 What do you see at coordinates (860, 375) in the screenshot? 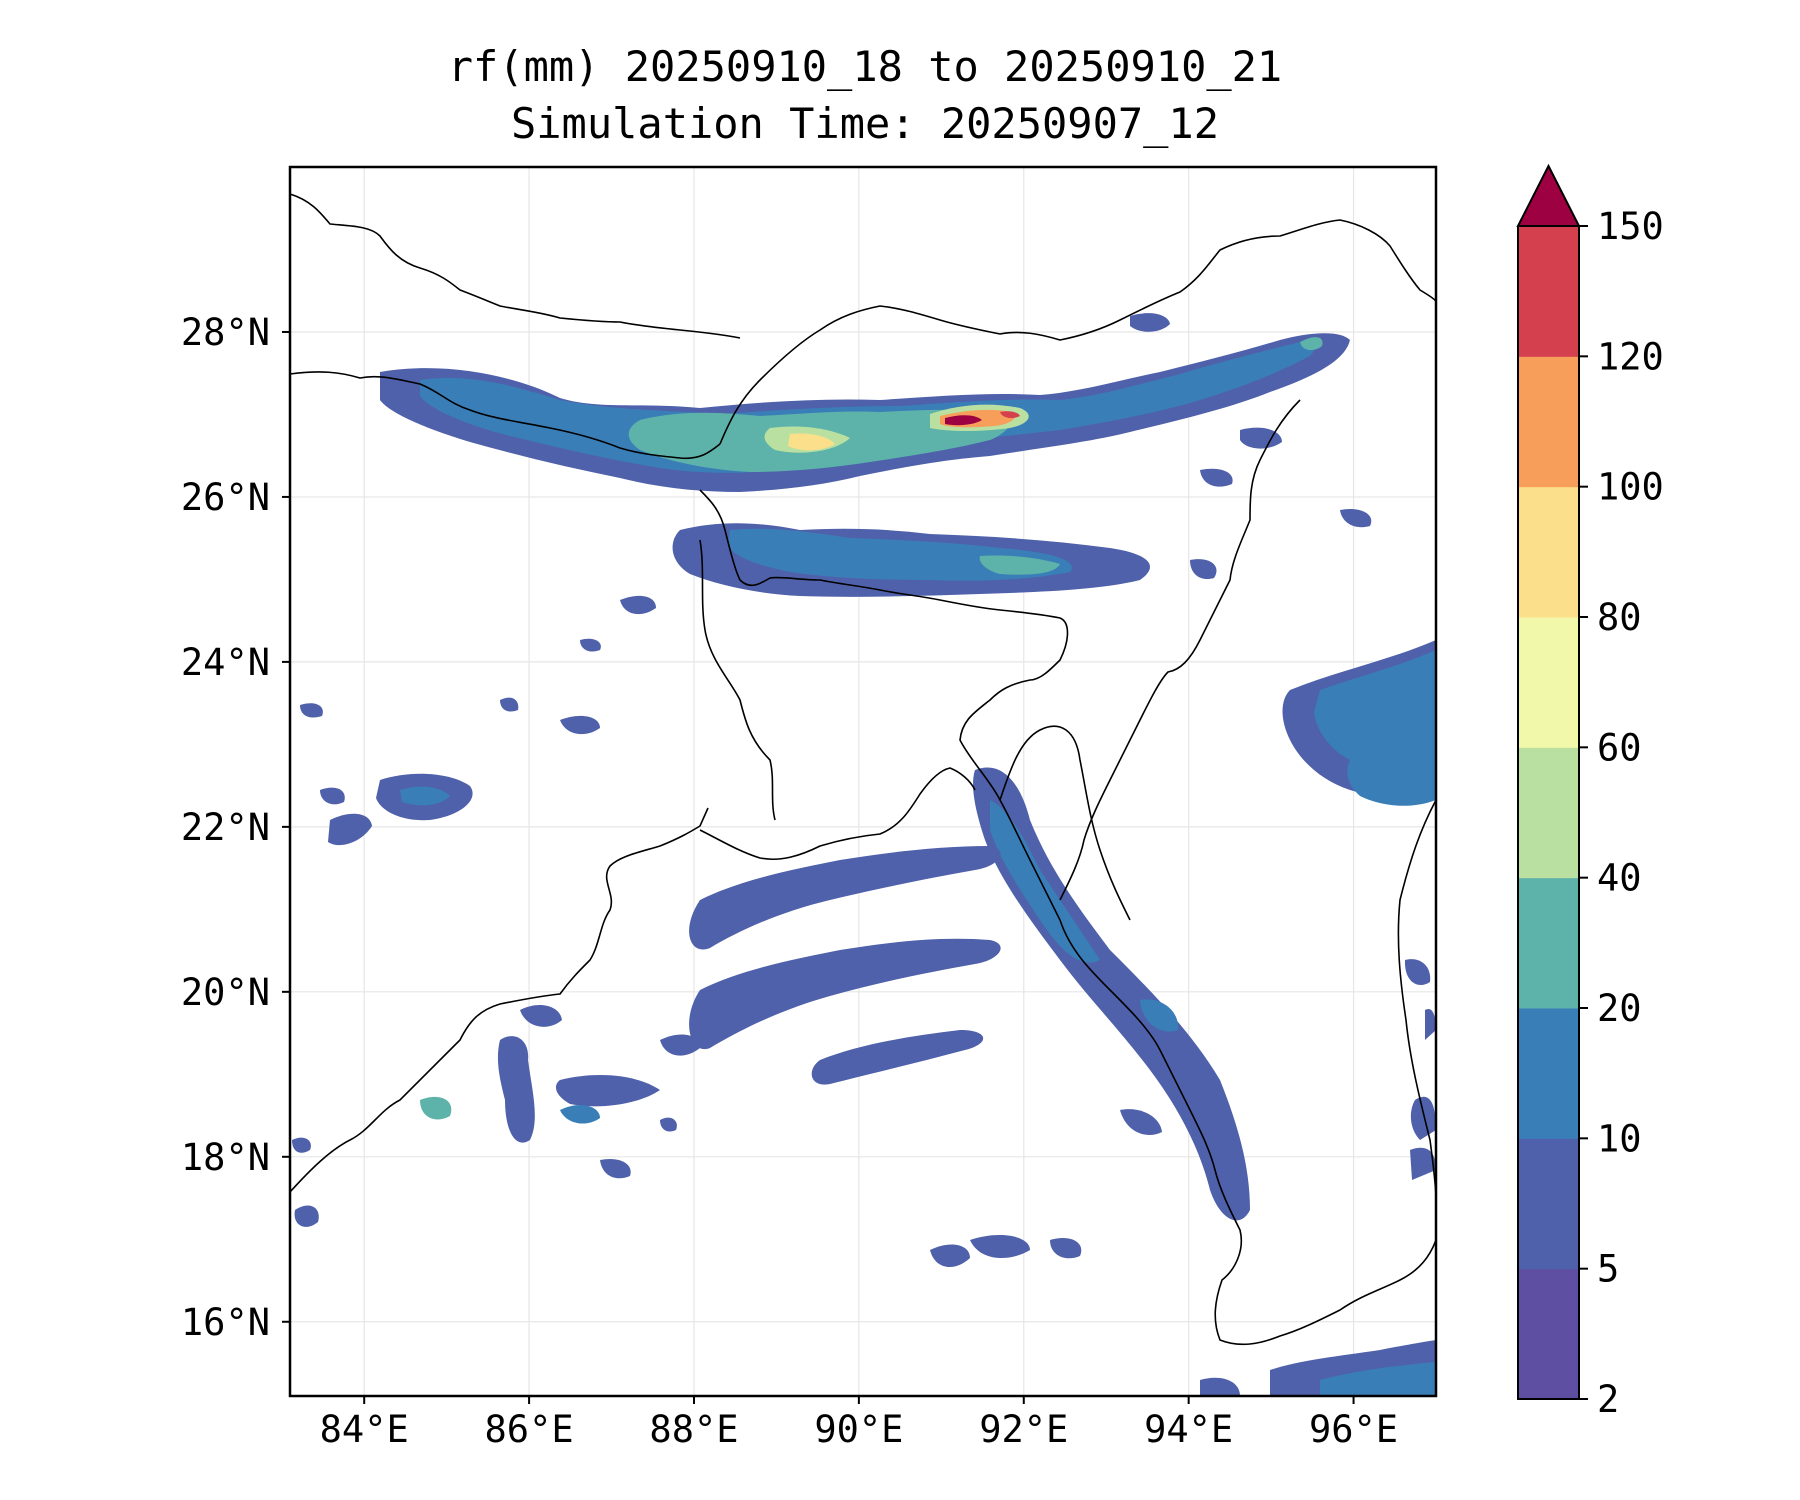
I see `sikkim-bhutan-border` at bounding box center [860, 375].